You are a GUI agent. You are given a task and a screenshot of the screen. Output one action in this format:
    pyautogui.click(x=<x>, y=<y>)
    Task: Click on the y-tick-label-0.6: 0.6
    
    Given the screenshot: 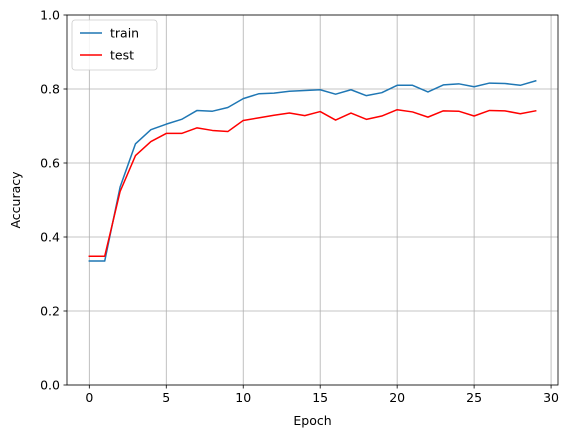 What is the action you would take?
    pyautogui.click(x=50, y=163)
    